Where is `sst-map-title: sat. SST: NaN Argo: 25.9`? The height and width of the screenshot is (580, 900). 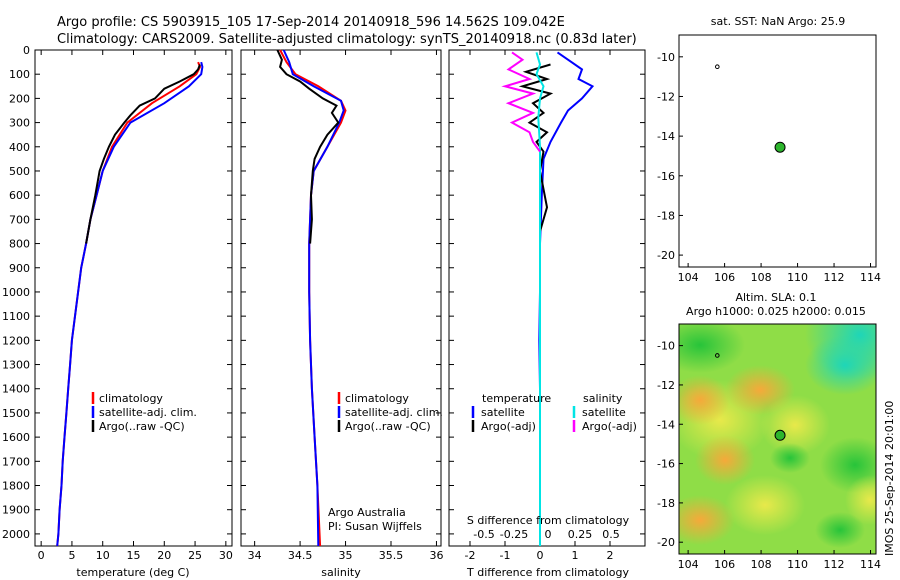 sst-map-title: sat. SST: NaN Argo: 25.9 is located at coordinates (778, 21).